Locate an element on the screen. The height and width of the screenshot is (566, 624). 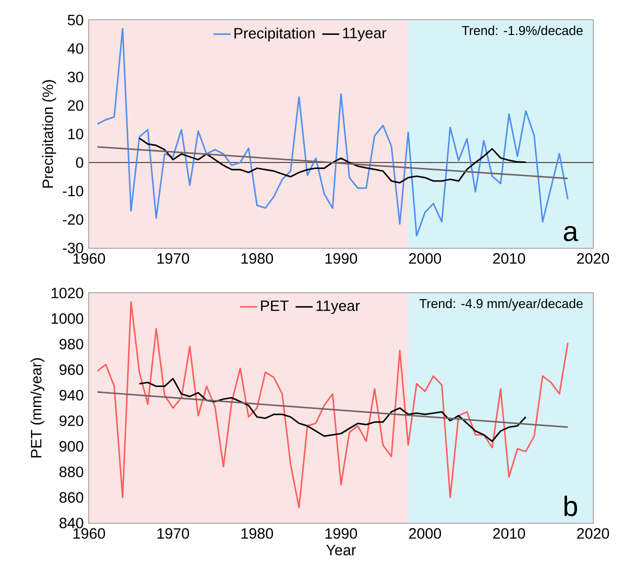
y-tick-label: 960 is located at coordinates (72, 369).